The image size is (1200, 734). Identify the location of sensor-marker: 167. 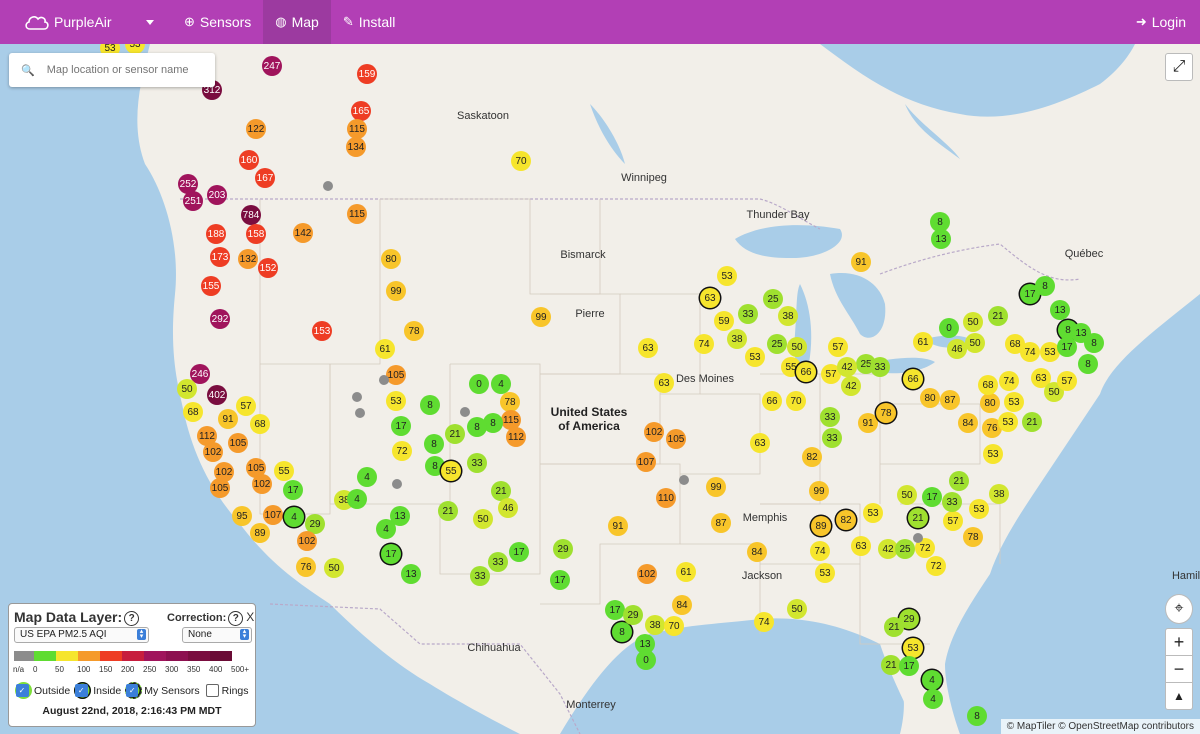
(265, 178).